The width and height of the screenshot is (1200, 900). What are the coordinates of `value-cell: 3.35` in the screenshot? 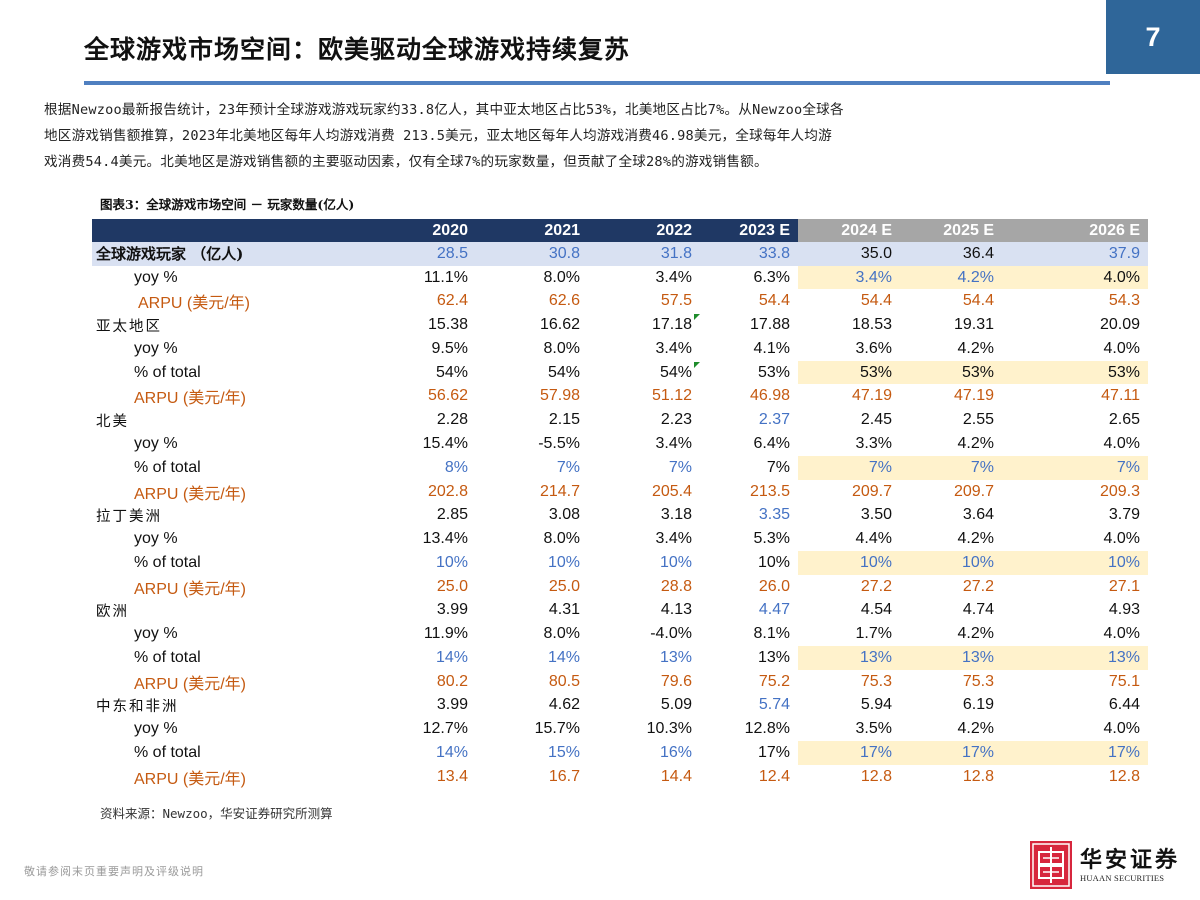 It's located at (749, 516).